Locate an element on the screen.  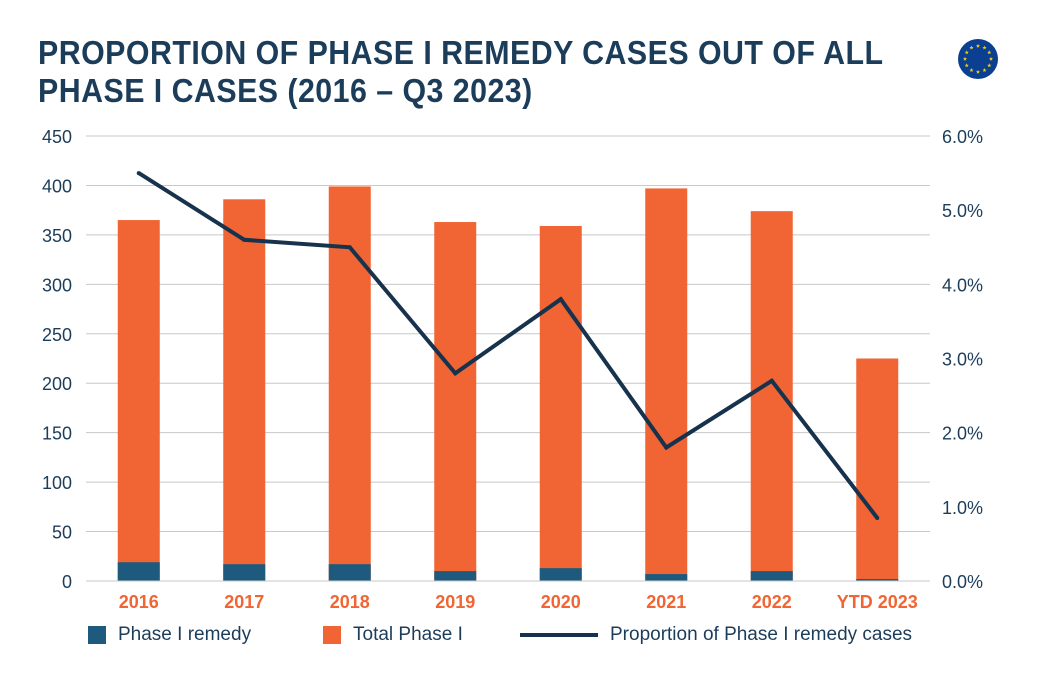
x-tick-label: 2017 is located at coordinates (244, 602).